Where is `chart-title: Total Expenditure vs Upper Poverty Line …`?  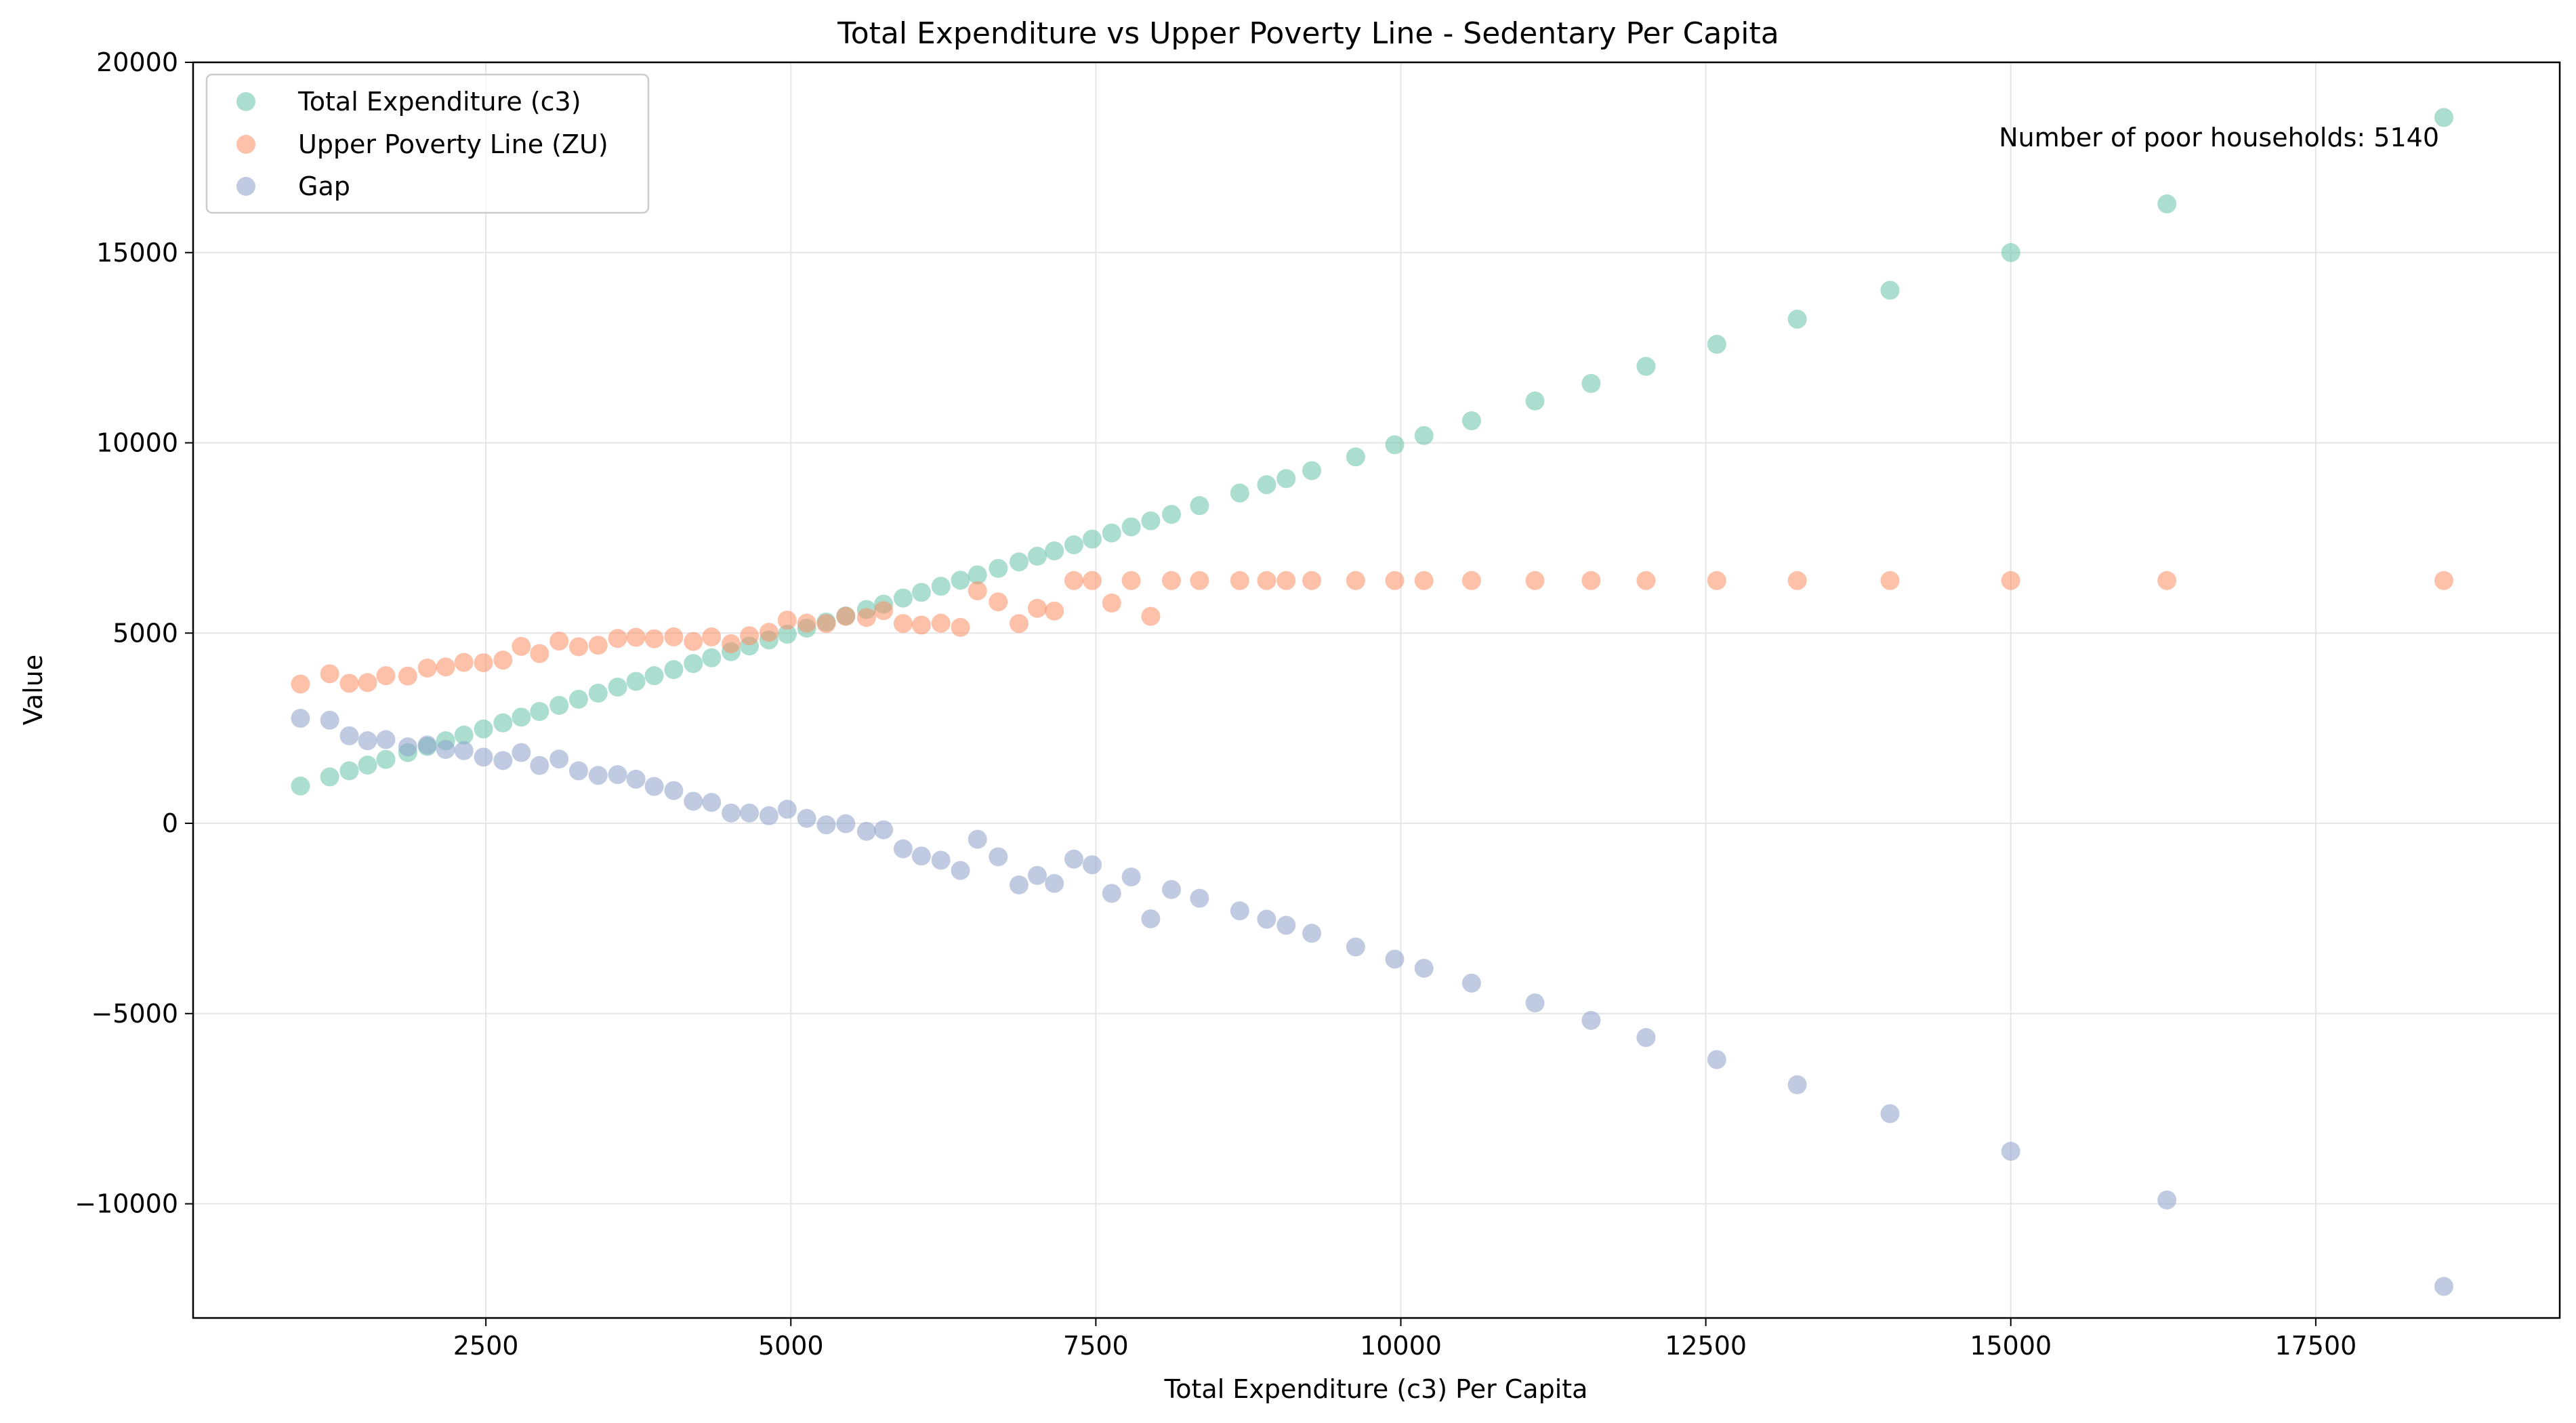 chart-title: Total Expenditure vs Upper Poverty Line … is located at coordinates (1308, 33).